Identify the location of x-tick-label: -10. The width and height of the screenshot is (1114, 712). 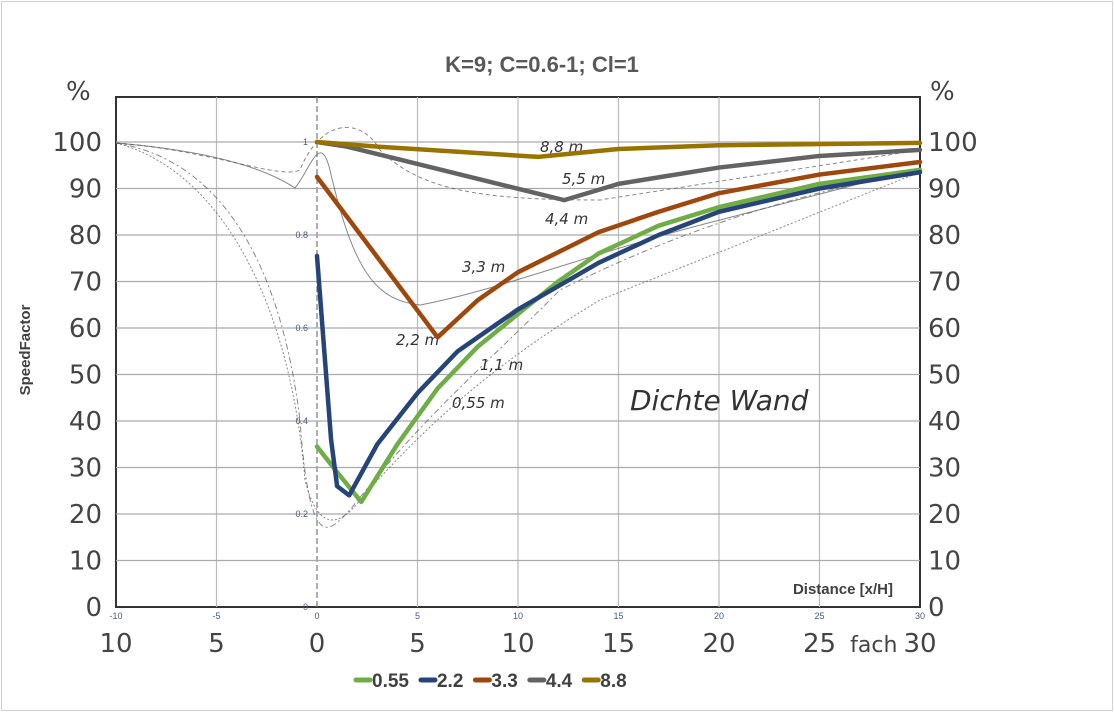
(115, 616).